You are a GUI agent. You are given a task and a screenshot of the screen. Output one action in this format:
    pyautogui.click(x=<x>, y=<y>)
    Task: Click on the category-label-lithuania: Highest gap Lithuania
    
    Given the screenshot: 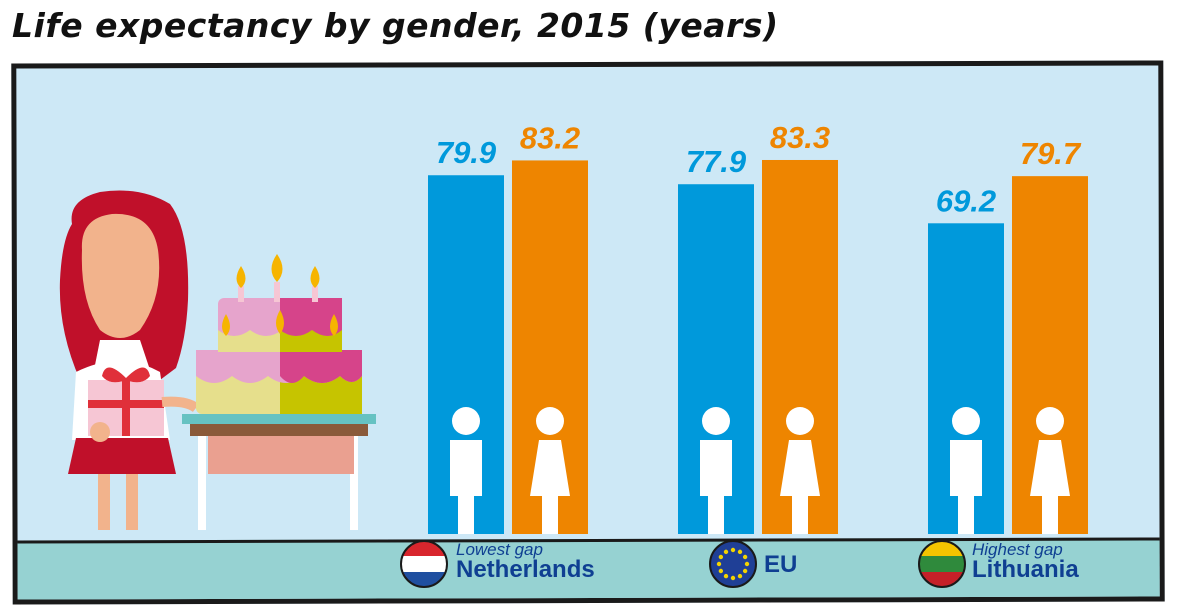 What is the action you would take?
    pyautogui.click(x=1025, y=561)
    